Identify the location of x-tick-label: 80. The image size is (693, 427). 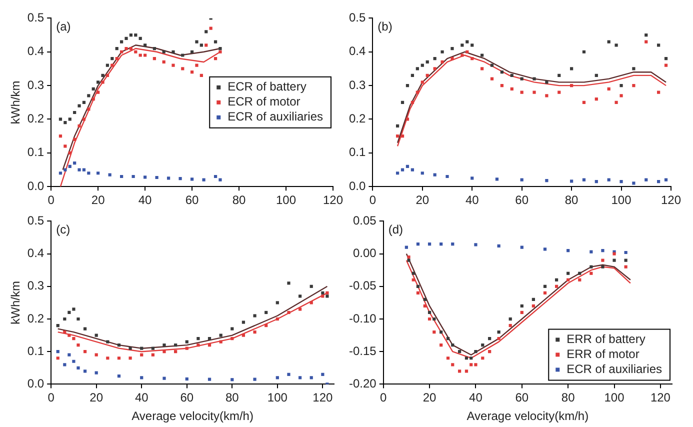
(239, 200).